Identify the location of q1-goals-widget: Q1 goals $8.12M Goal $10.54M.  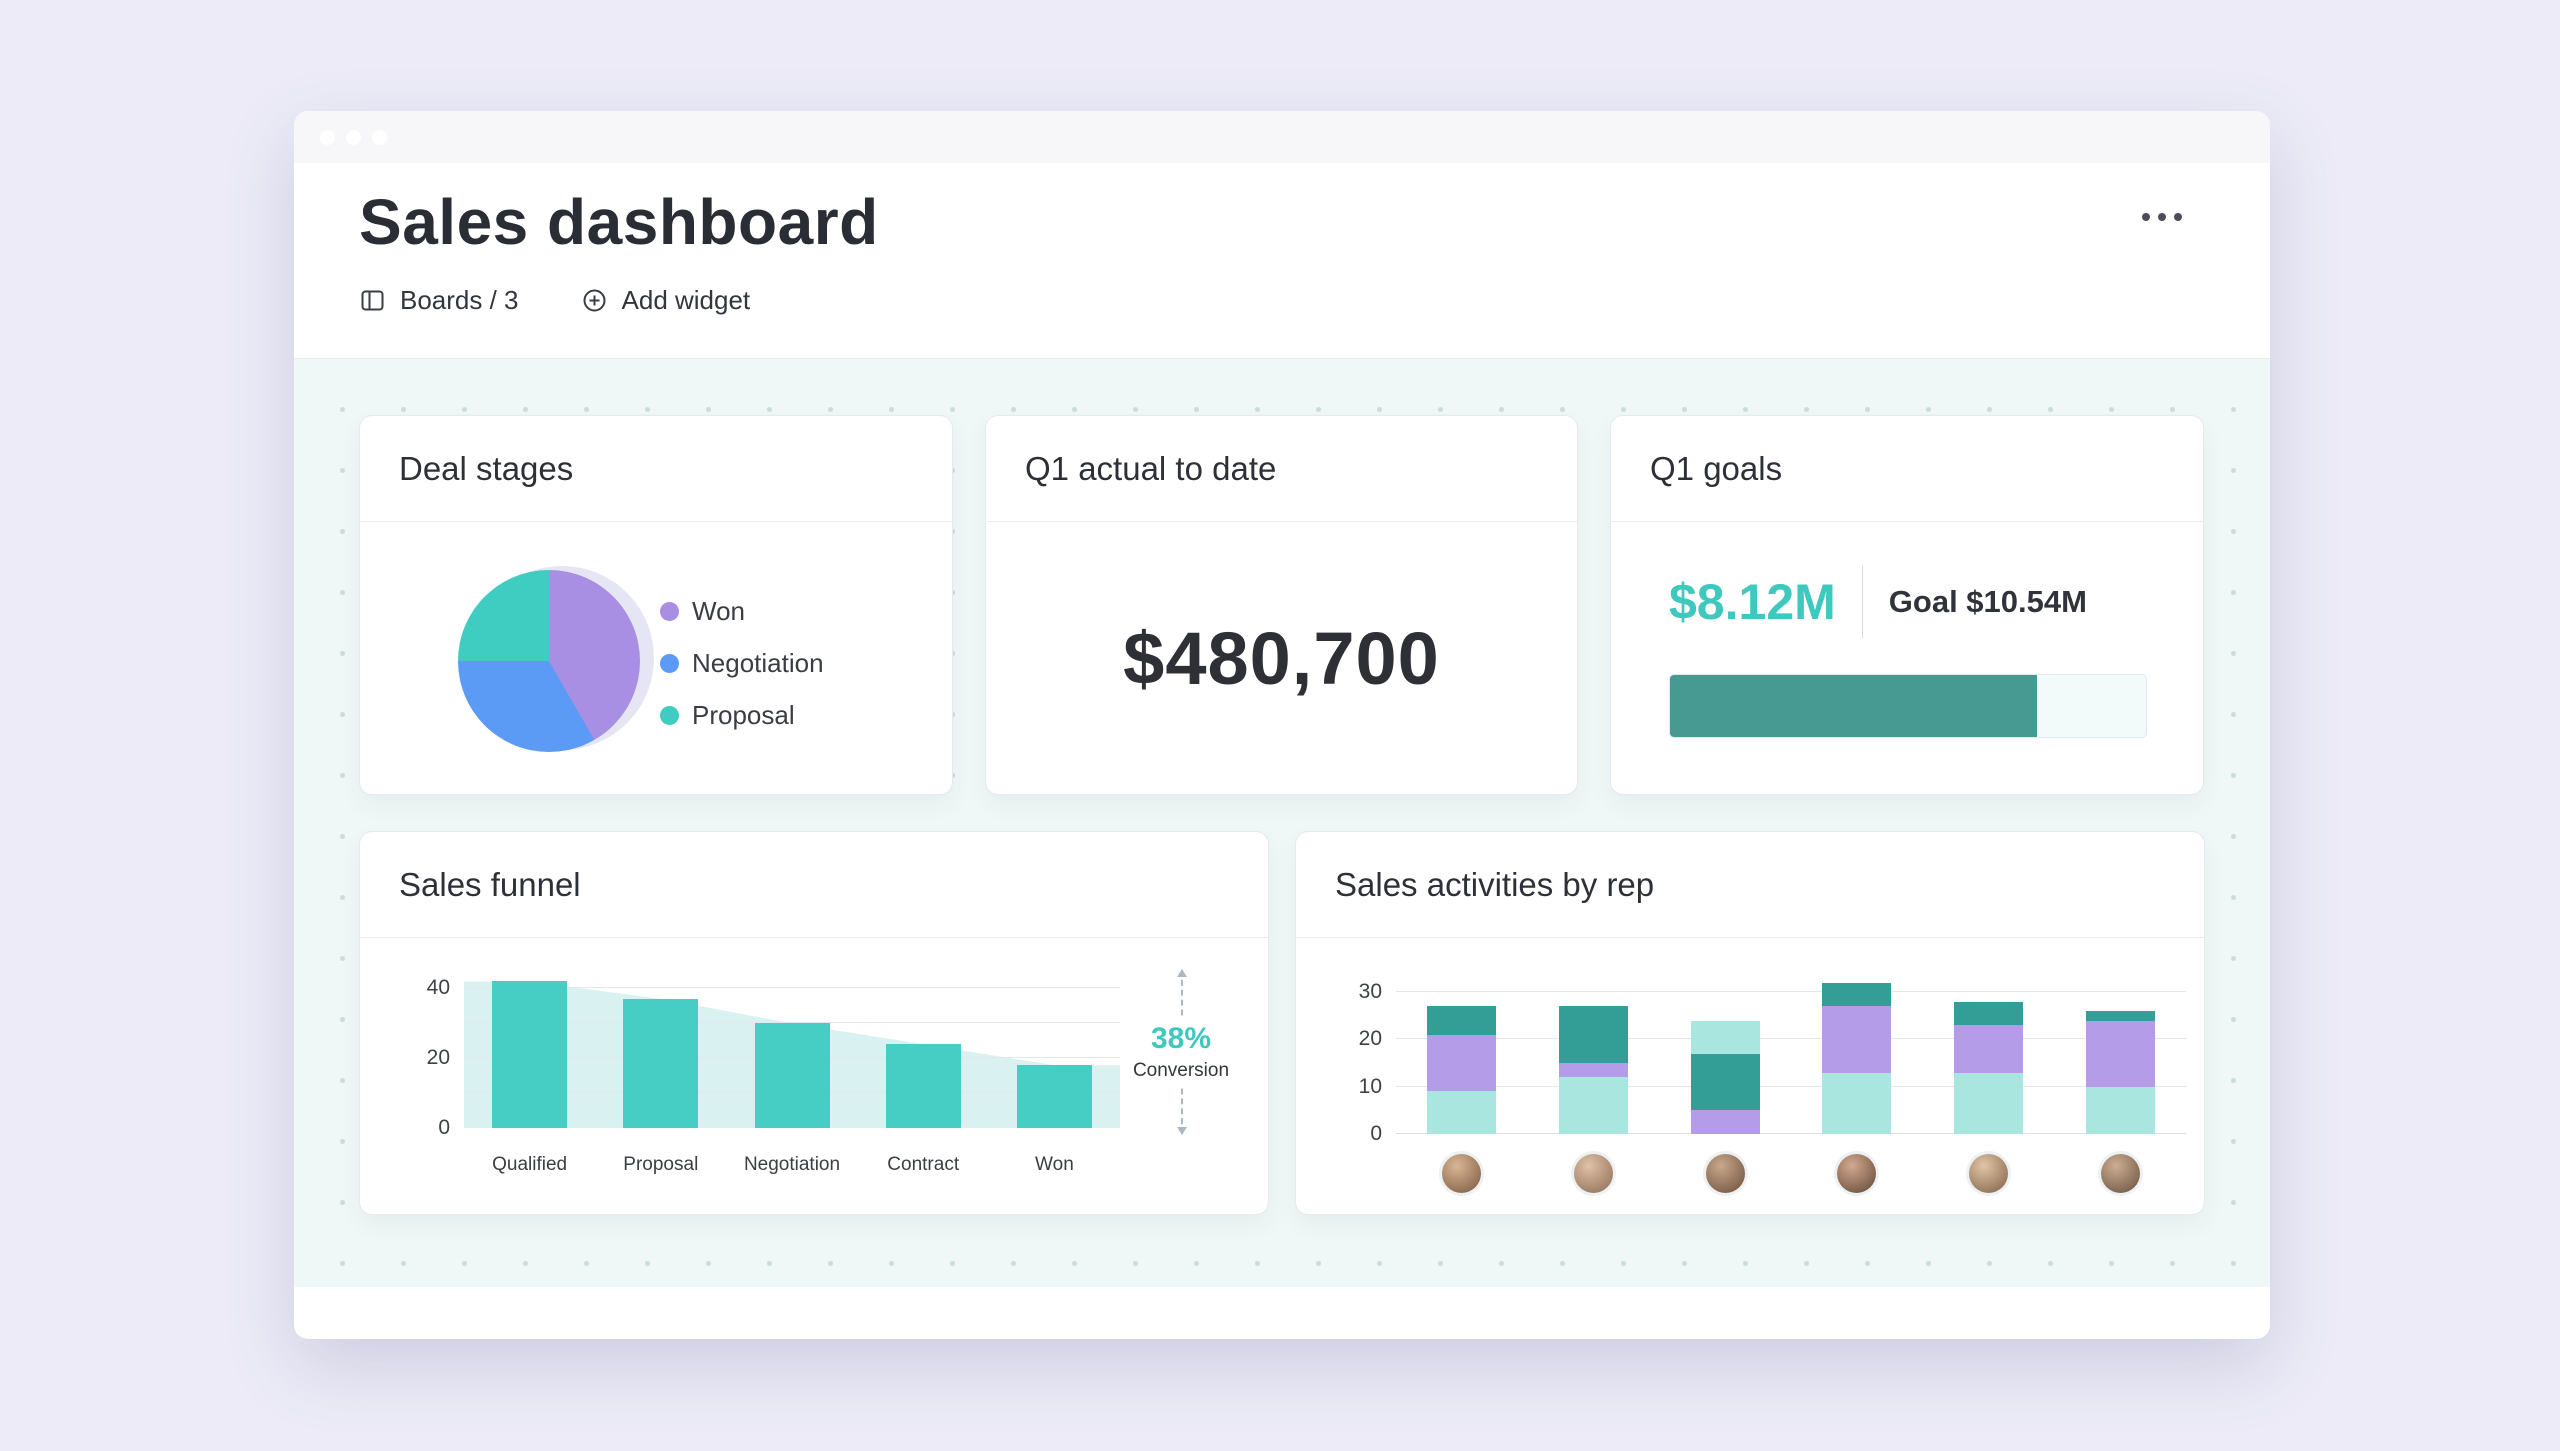
(1907, 605).